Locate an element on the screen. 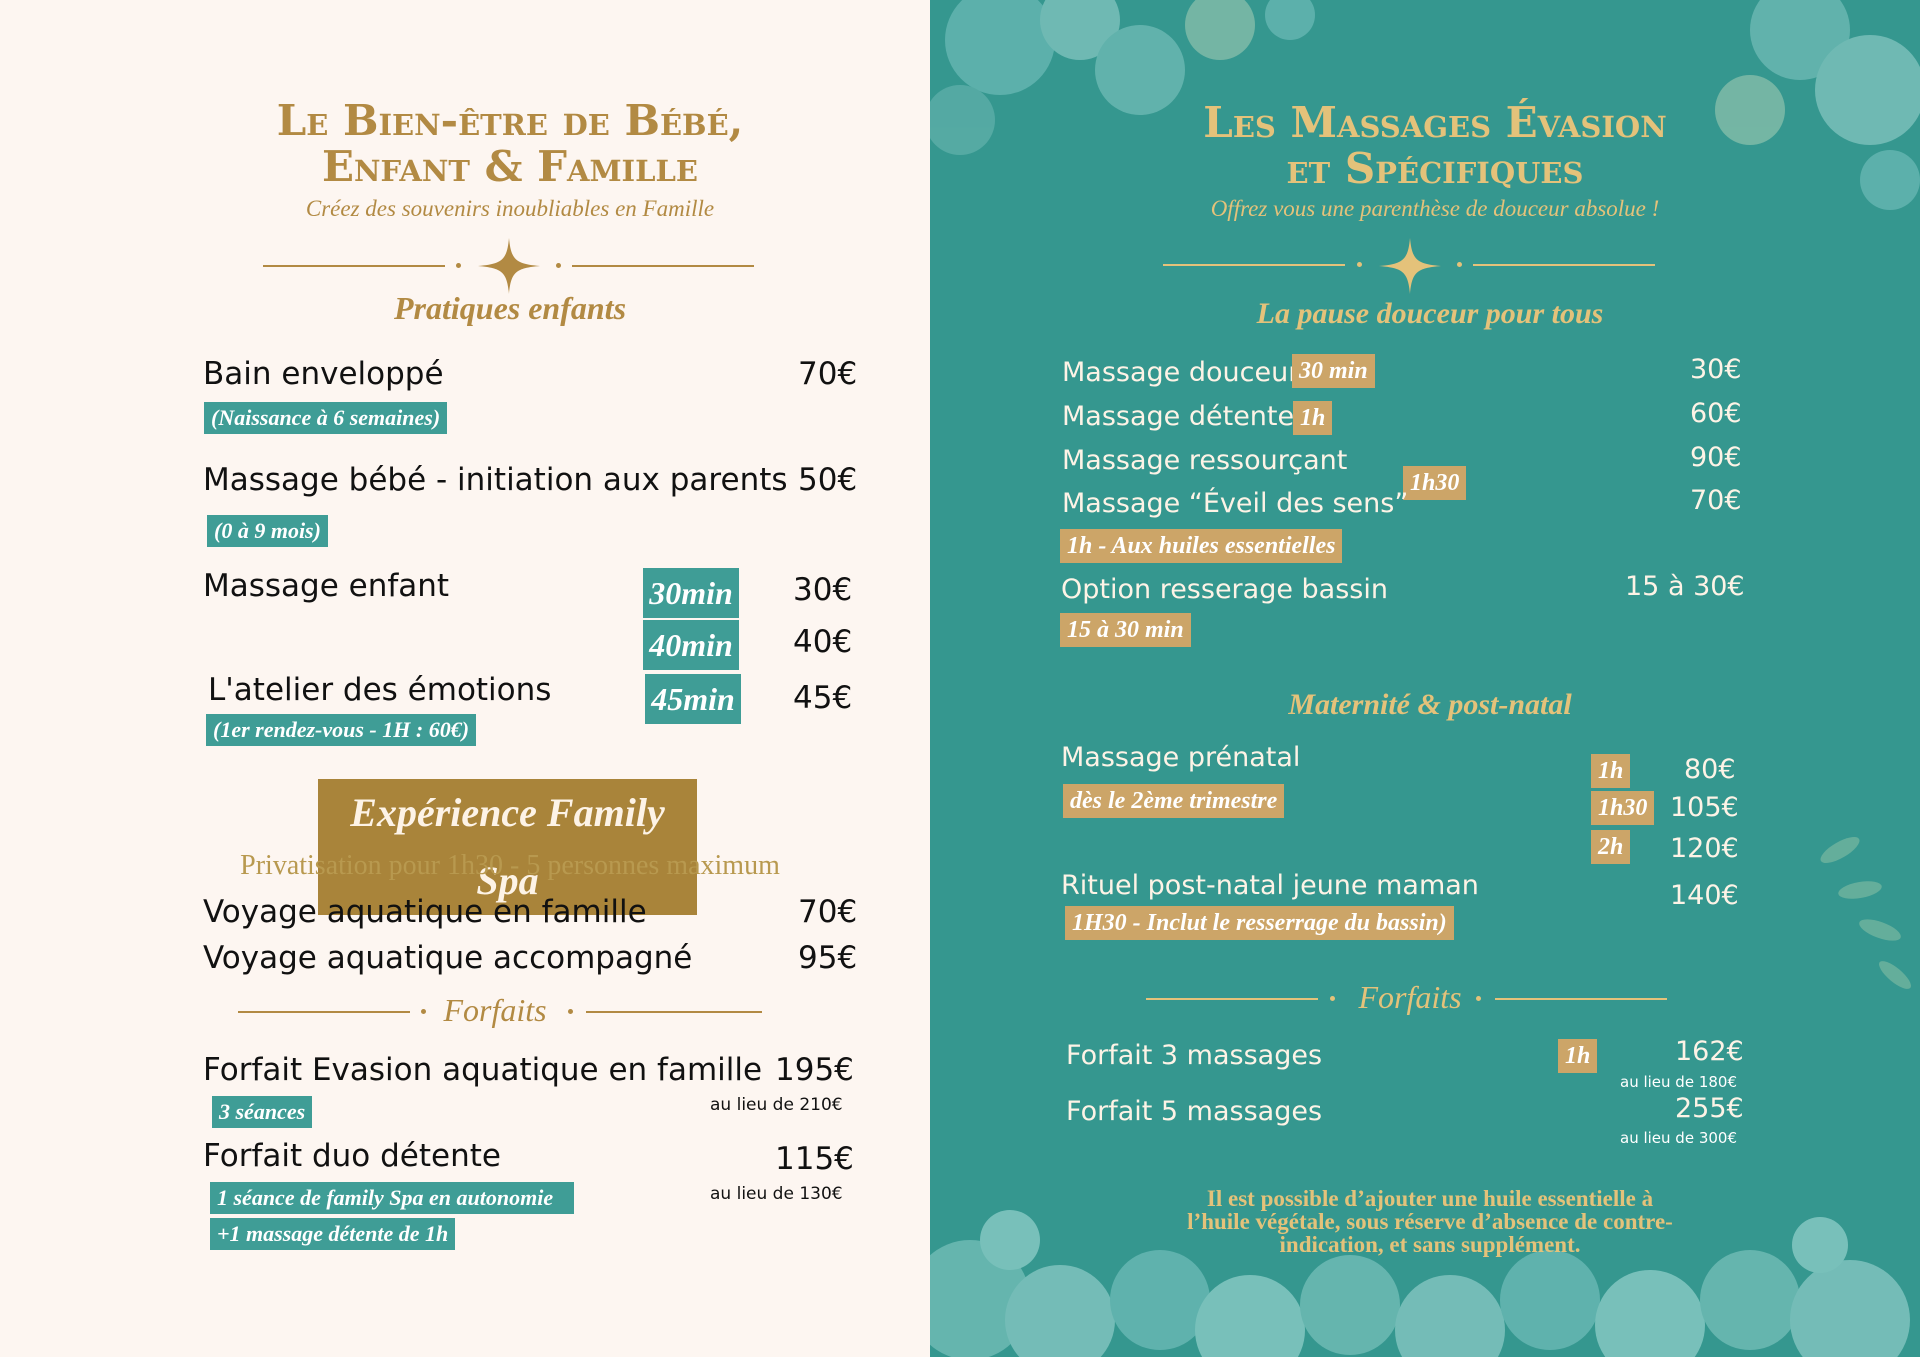 Image resolution: width=1920 pixels, height=1357 pixels. right-title-line2: et Spécifiques is located at coordinates (1435, 168).